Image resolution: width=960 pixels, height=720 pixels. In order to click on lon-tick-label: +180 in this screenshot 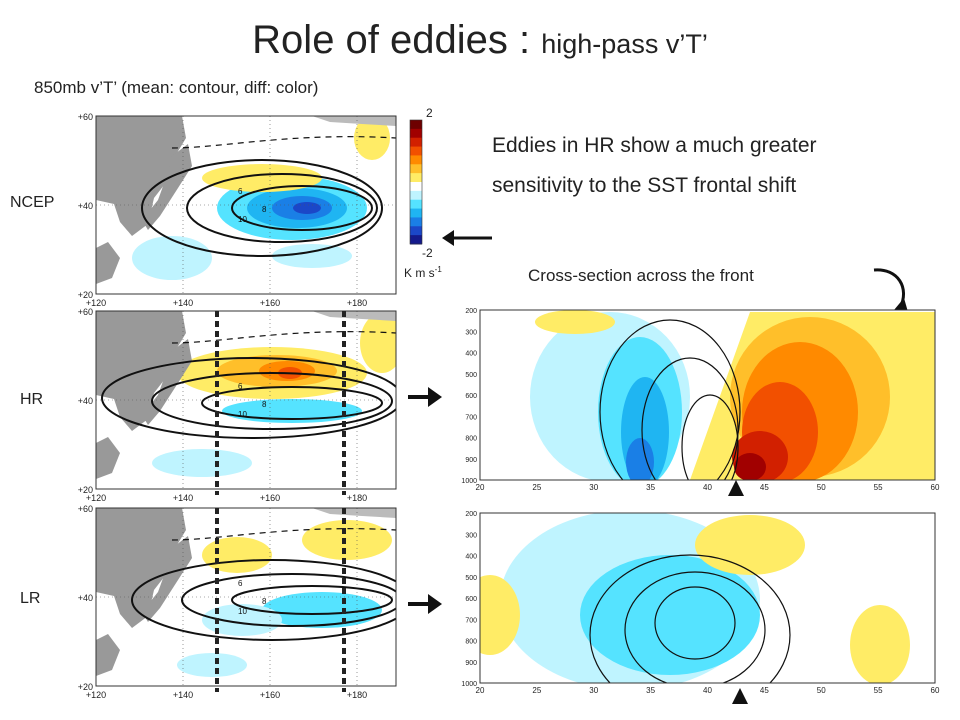, I will do `click(357, 498)`.